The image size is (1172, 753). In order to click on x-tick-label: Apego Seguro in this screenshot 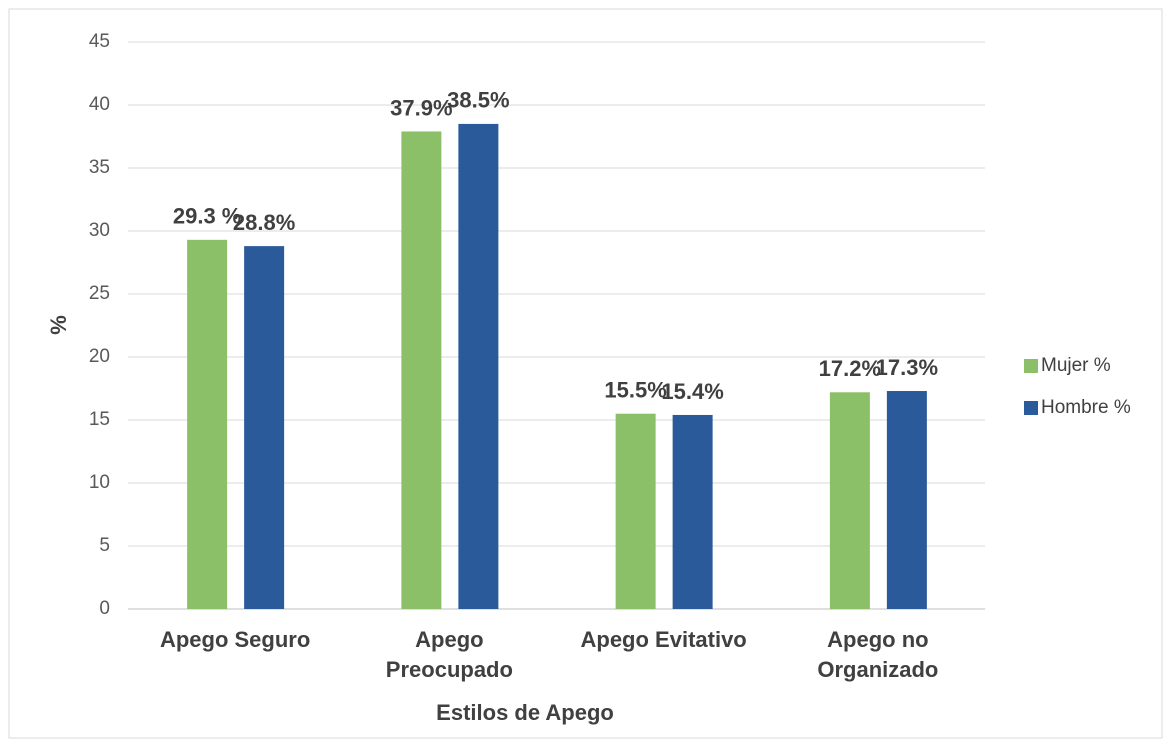, I will do `click(235, 639)`.